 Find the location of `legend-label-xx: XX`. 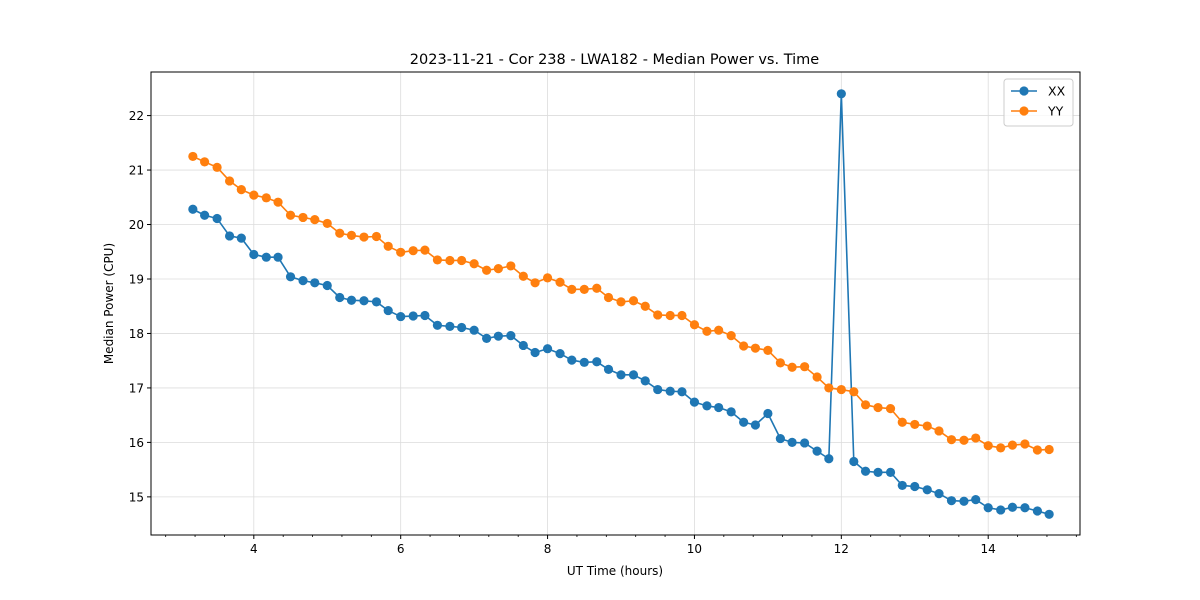

legend-label-xx: XX is located at coordinates (1057, 91).